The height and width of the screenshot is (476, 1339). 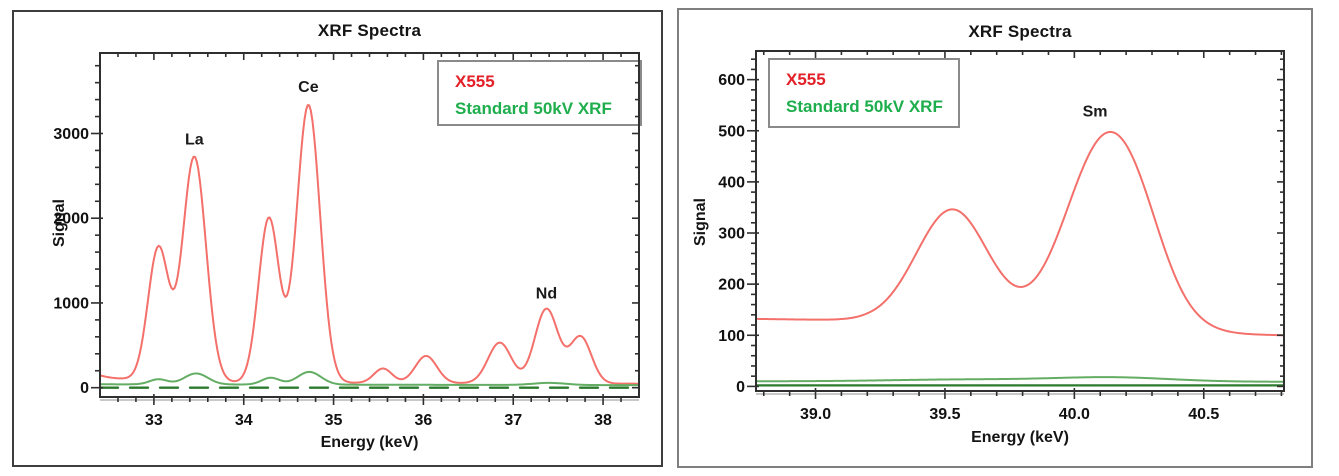 I want to click on svg-text: 1000, so click(x=71, y=303).